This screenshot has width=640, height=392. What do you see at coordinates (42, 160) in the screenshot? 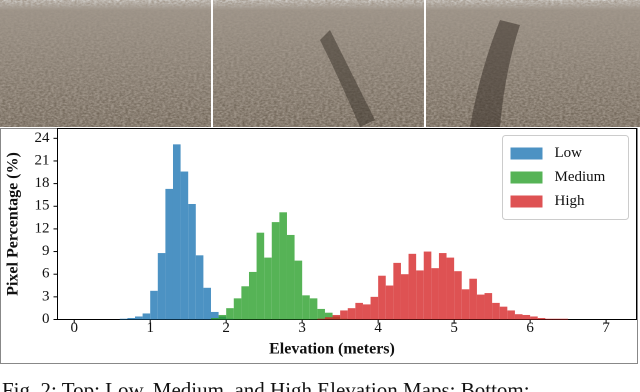
I see `y-tick-label: 21` at bounding box center [42, 160].